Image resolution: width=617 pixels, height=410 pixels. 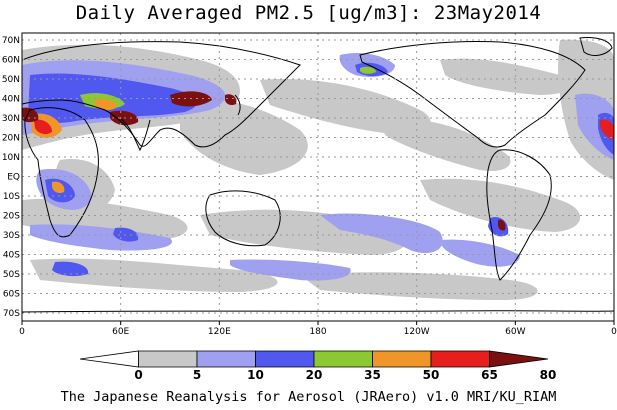 What do you see at coordinates (120, 332) in the screenshot?
I see `longitude-label: 60E` at bounding box center [120, 332].